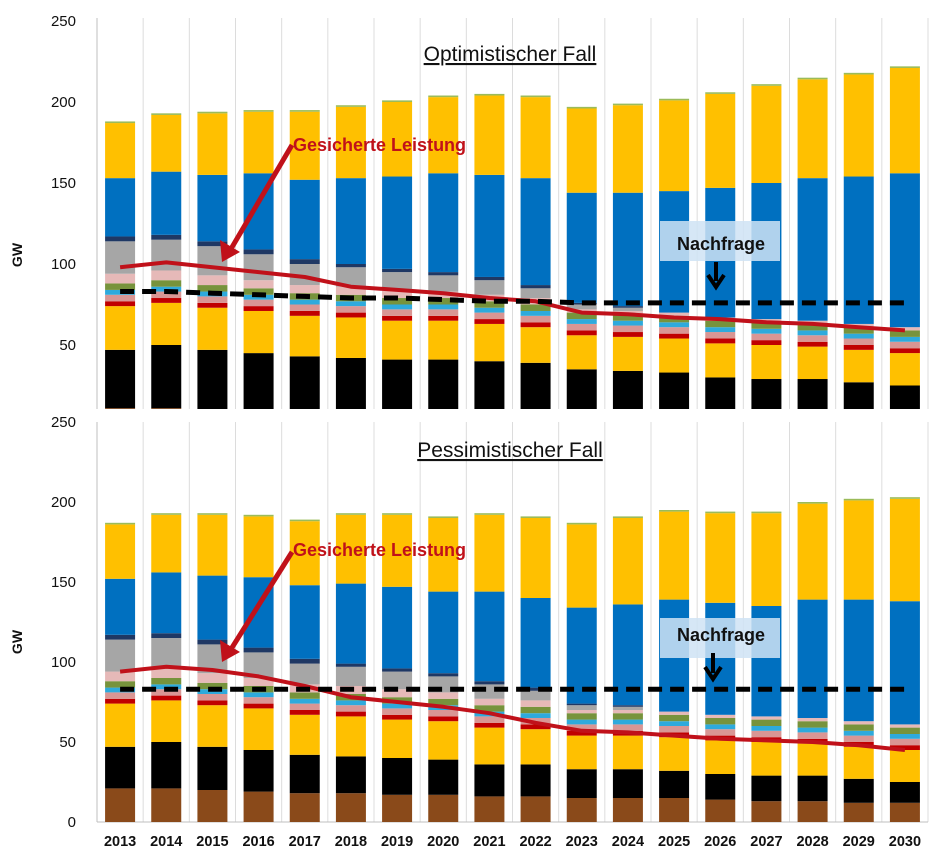 This screenshot has width=931, height=856. What do you see at coordinates (713, 674) in the screenshot?
I see `demand-arrow-head` at bounding box center [713, 674].